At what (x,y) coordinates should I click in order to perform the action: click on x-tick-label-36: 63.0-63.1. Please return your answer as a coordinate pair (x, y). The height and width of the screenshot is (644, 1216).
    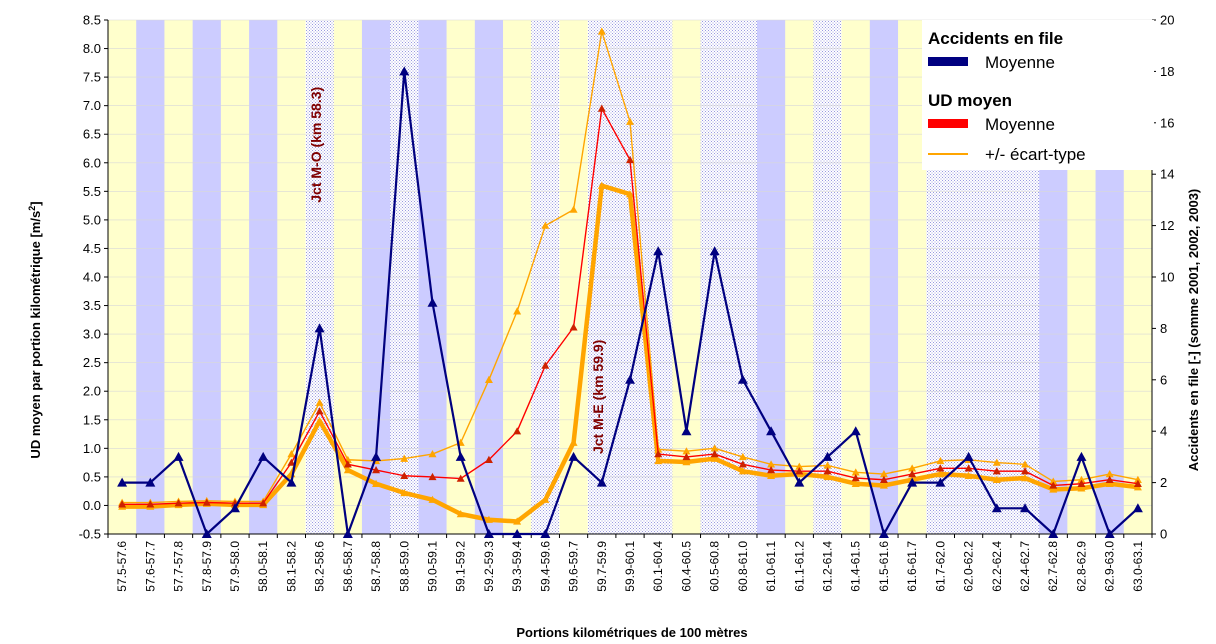
    Looking at the image, I should click on (1138, 566).